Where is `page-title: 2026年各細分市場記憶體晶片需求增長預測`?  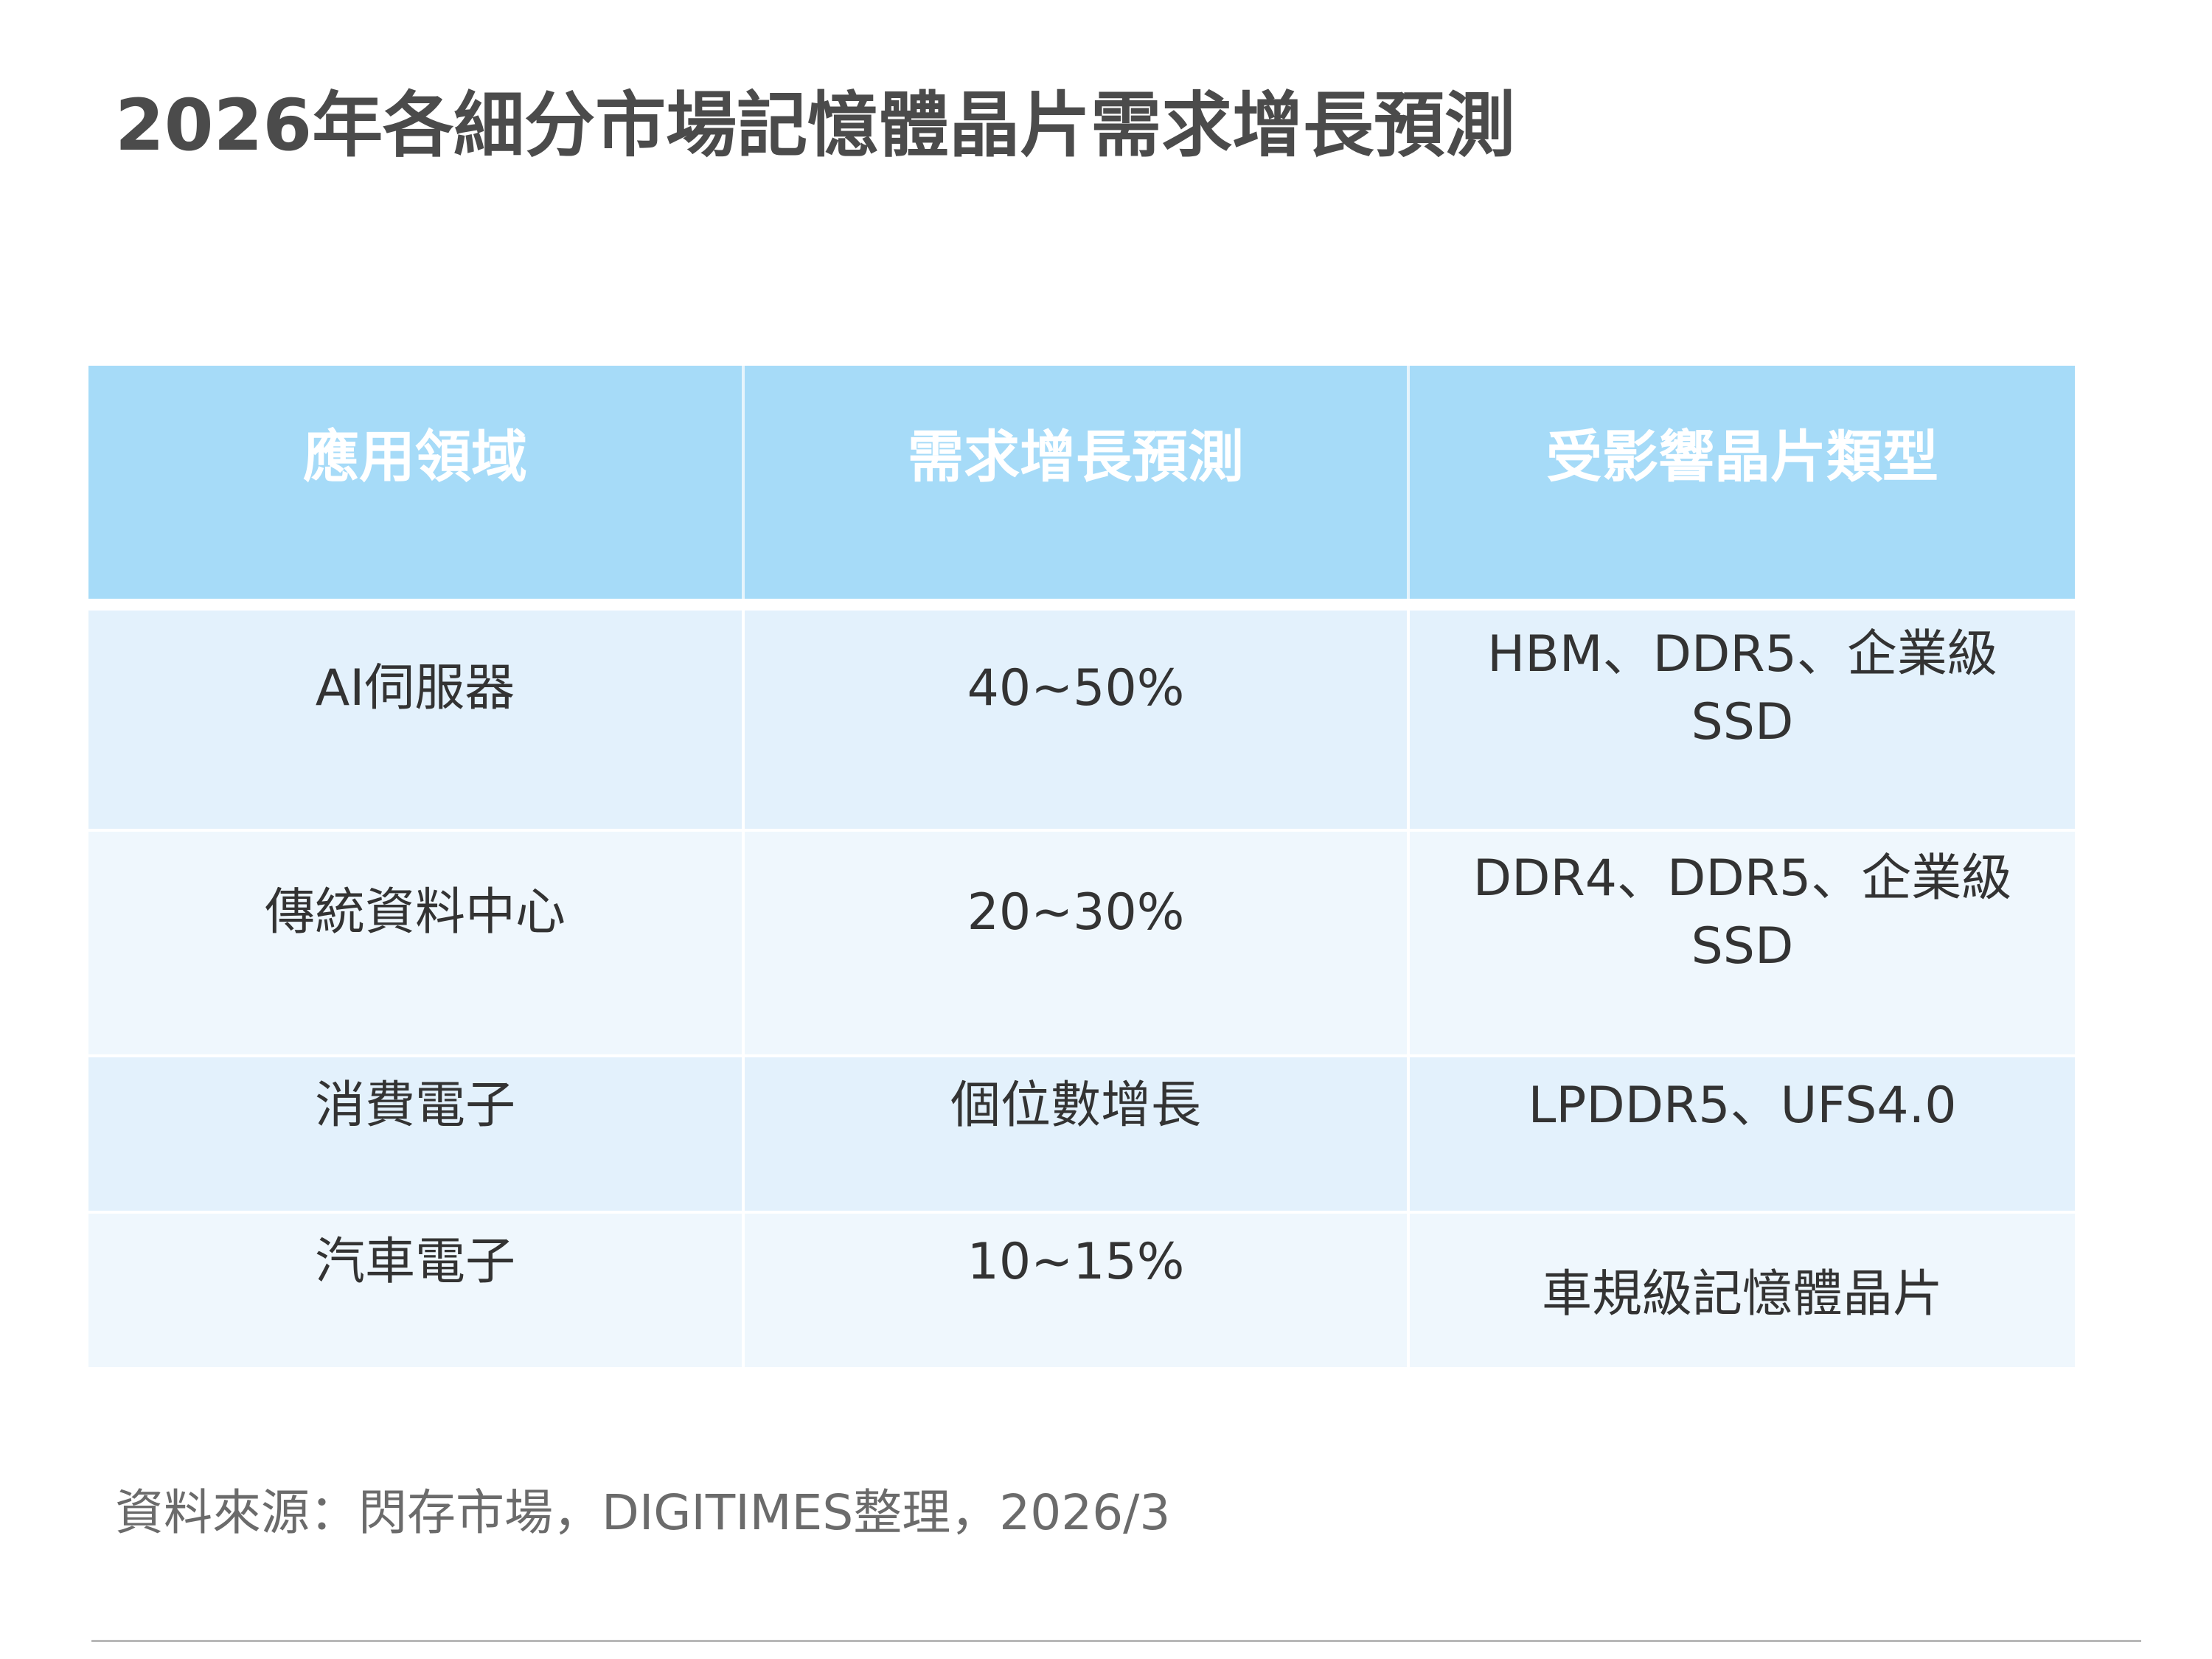 page-title: 2026年各細分市場記憶體晶片需求增長預測 is located at coordinates (815, 125).